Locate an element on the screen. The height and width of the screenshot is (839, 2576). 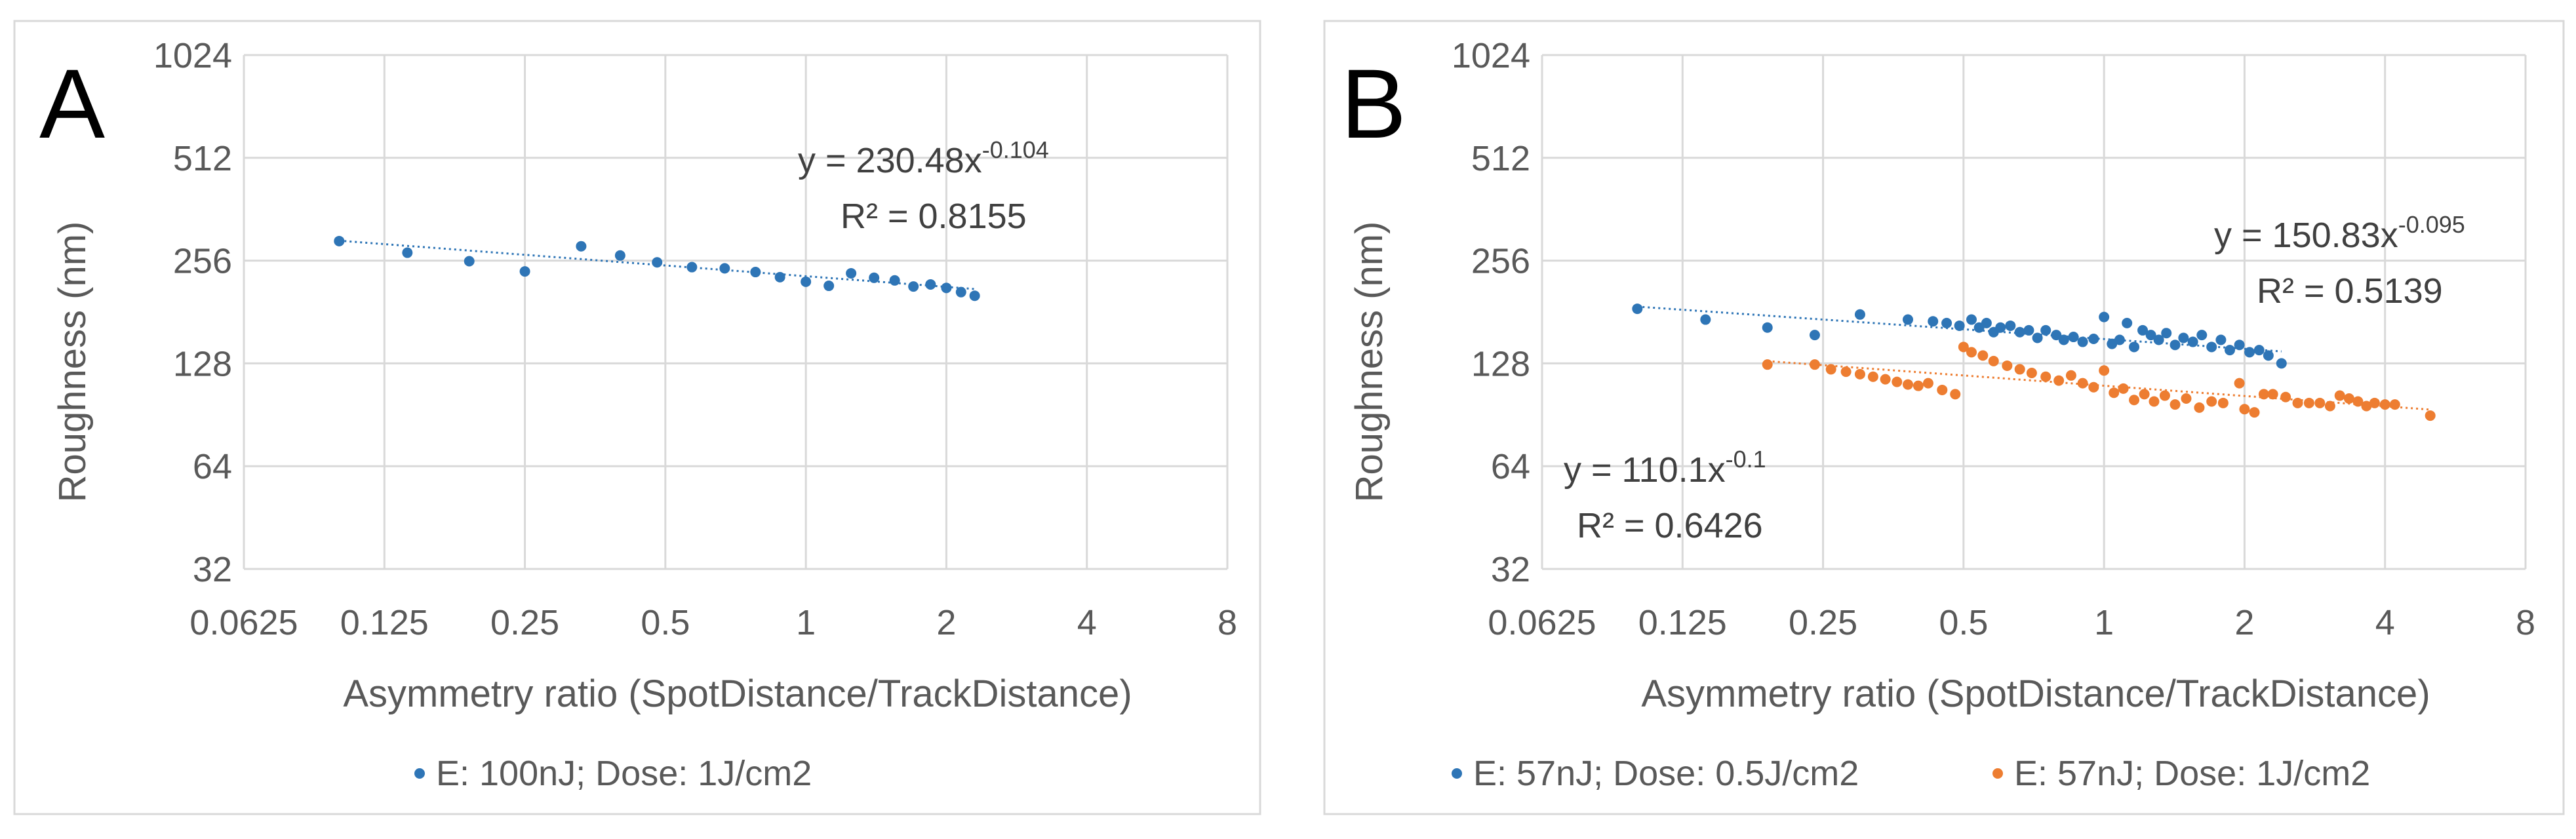
x-tick-label: 2 is located at coordinates (2244, 622).